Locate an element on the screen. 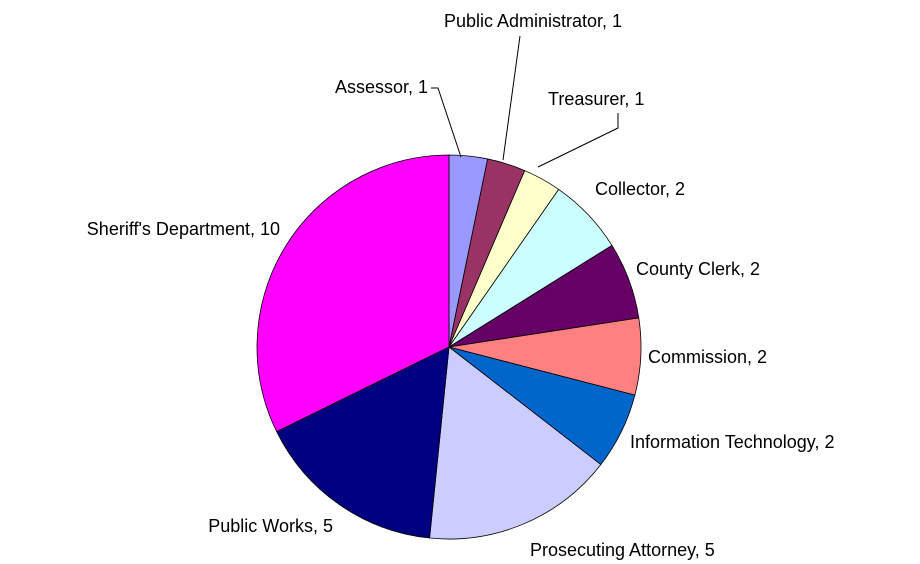  data-label: Treasurer, 1 is located at coordinates (596, 99).